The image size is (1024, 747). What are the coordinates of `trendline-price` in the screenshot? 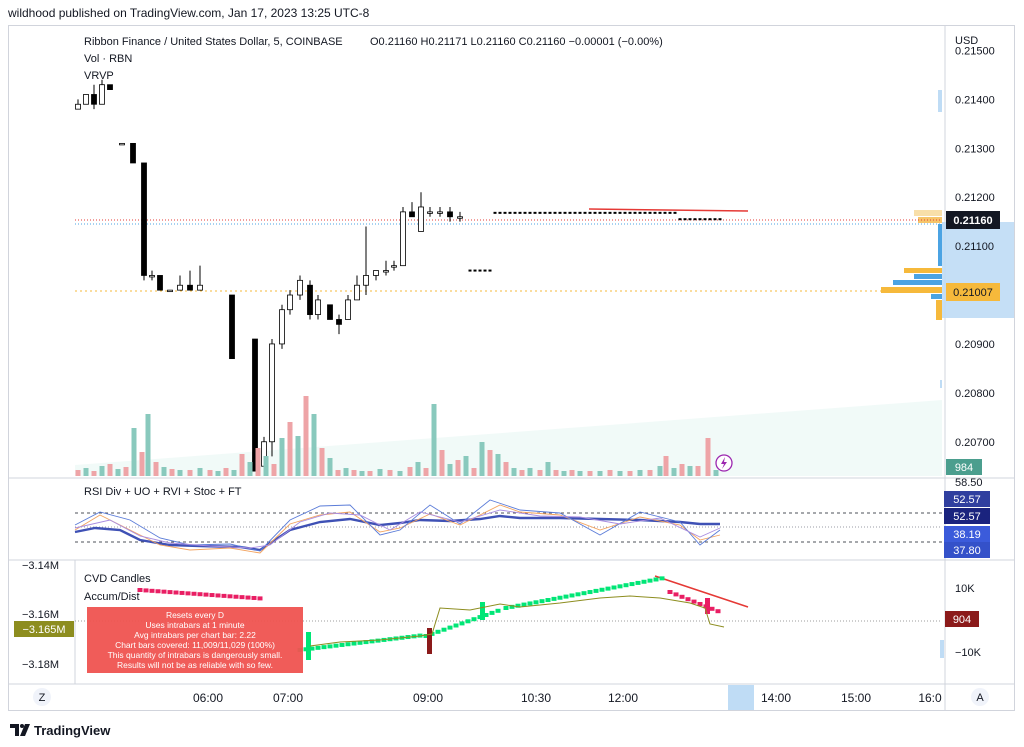 It's located at (668, 210).